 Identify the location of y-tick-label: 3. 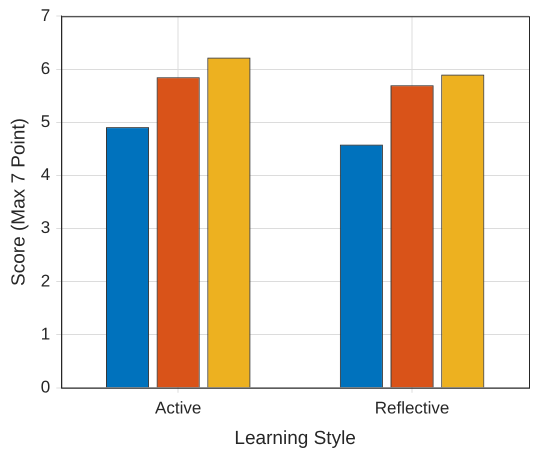
(45, 228).